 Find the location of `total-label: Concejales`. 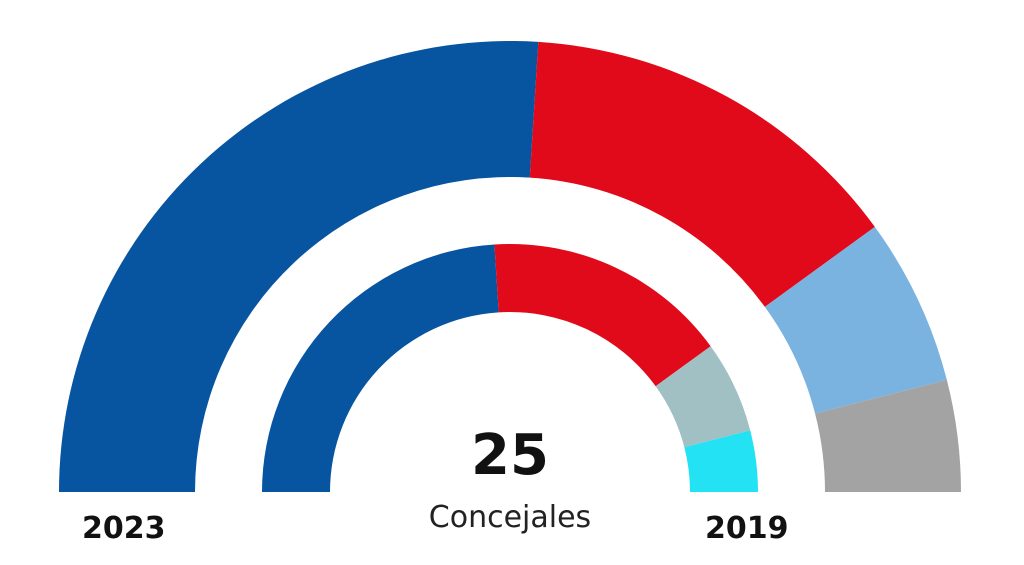

total-label: Concejales is located at coordinates (510, 517).